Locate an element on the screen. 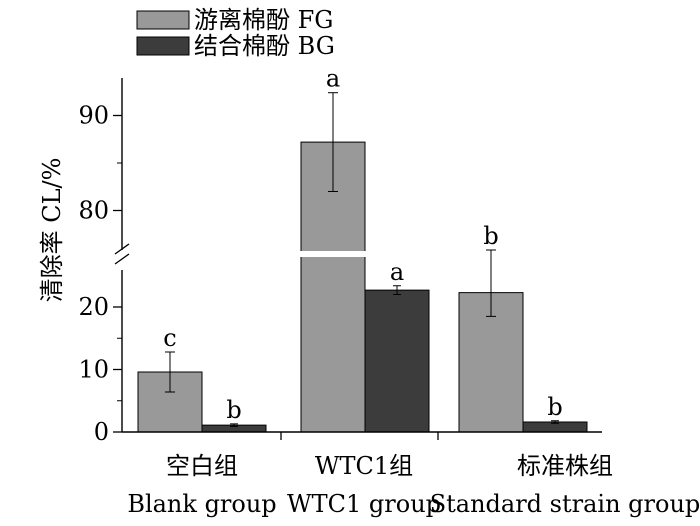  category-label-zh-1: WTC1组 is located at coordinates (364, 466).